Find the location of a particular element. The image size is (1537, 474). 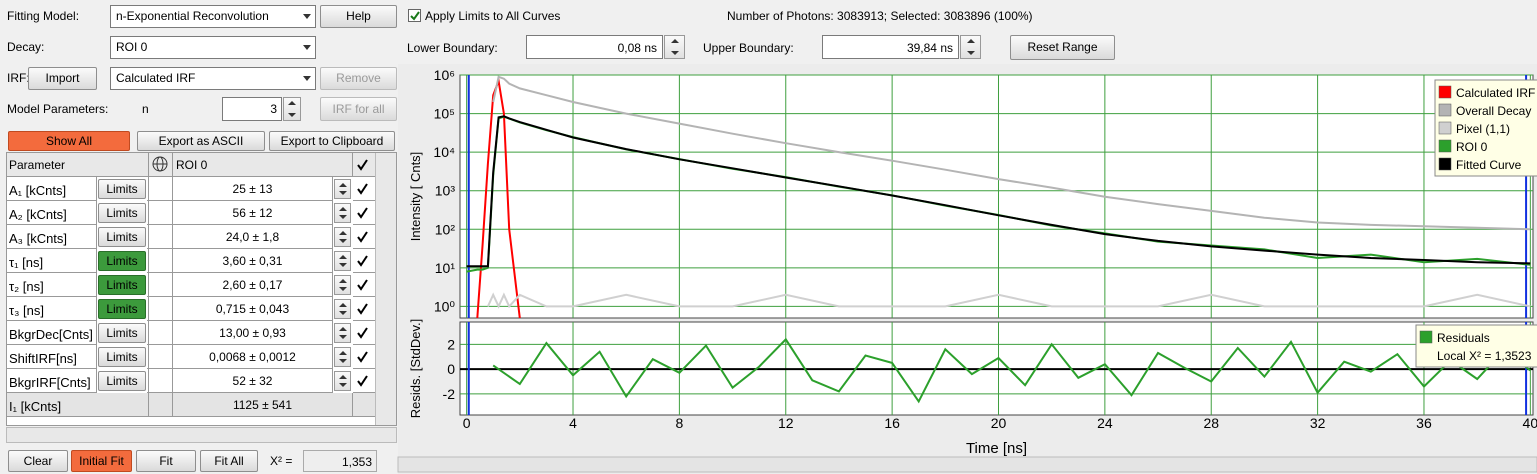

globe is located at coordinates (160, 164).